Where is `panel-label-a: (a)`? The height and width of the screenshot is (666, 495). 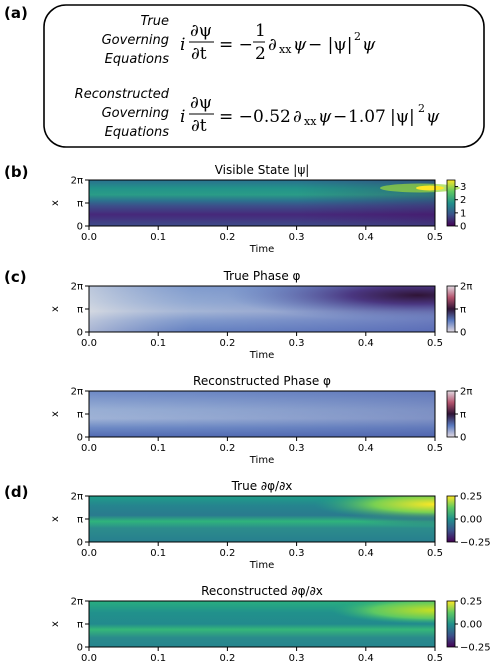 panel-label-a: (a) is located at coordinates (16, 13).